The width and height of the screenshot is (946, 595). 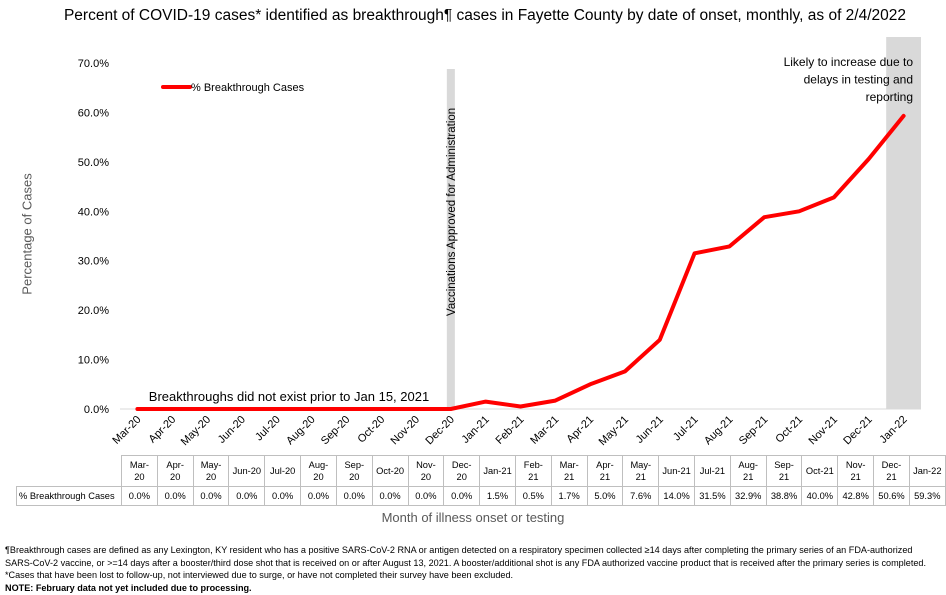 I want to click on table-cell: 5.0%, so click(x=605, y=496).